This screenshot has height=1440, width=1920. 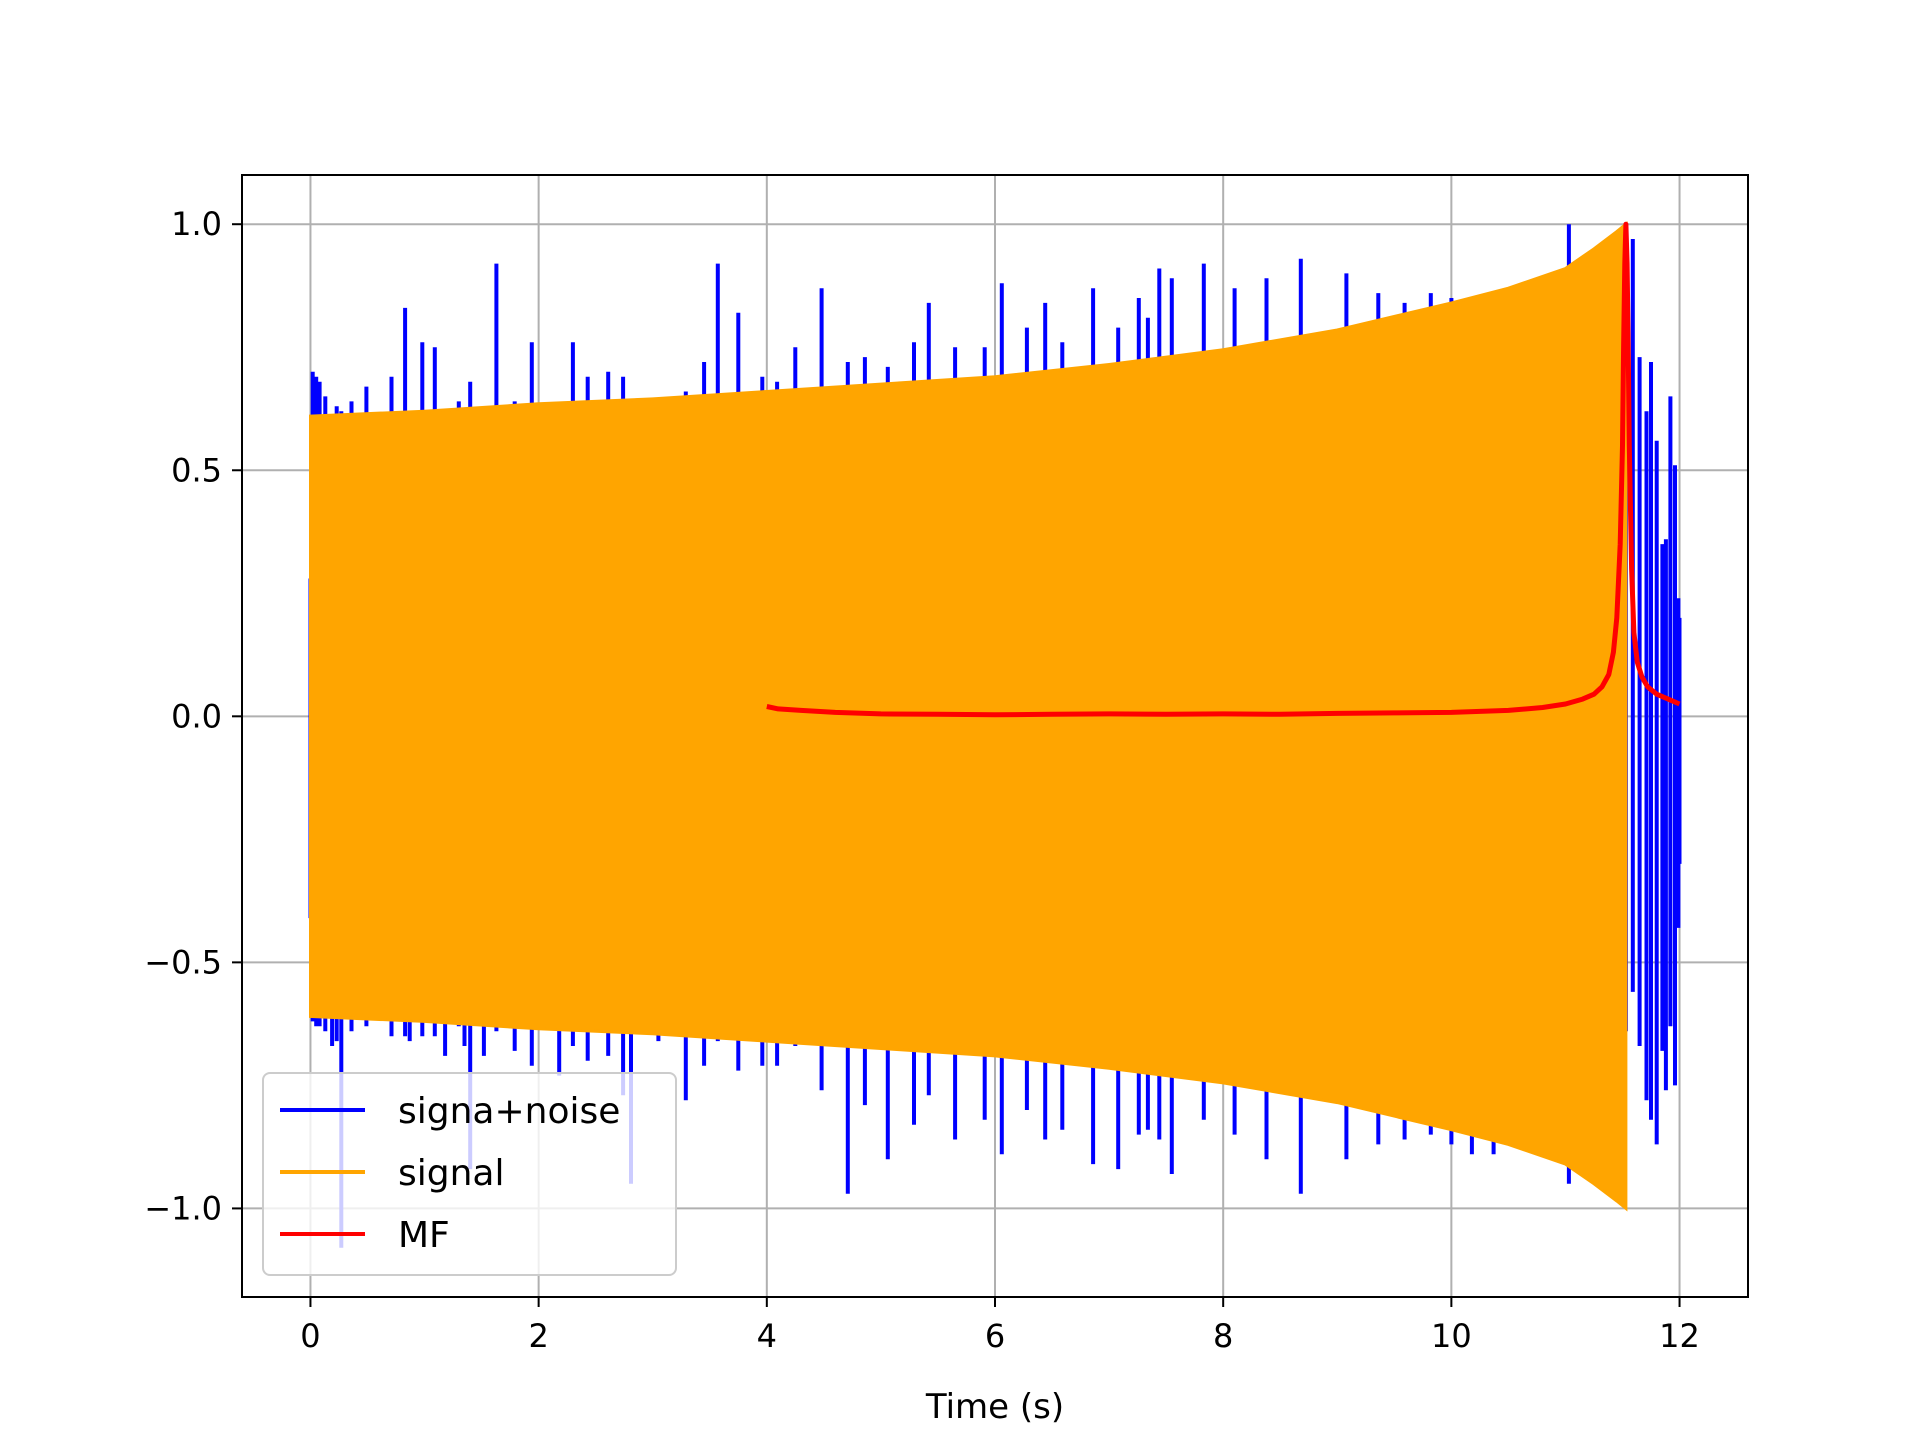 I want to click on x-tick-label: 12, so click(x=1679, y=1336).